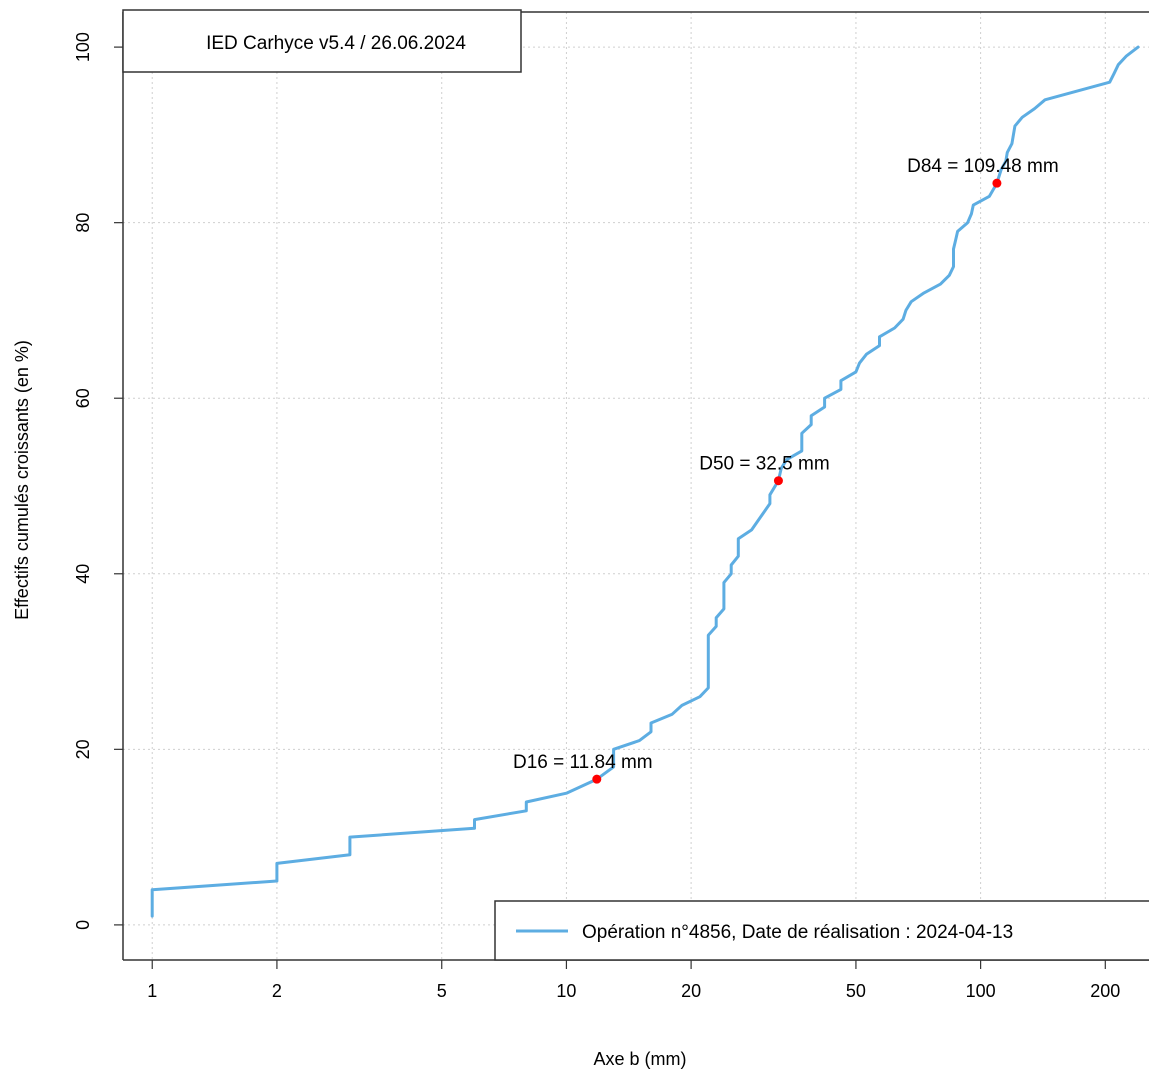 Image resolution: width=1149 pixels, height=1075 pixels. Describe the element at coordinates (691, 991) in the screenshot. I see `x-tick-label: 20` at that location.